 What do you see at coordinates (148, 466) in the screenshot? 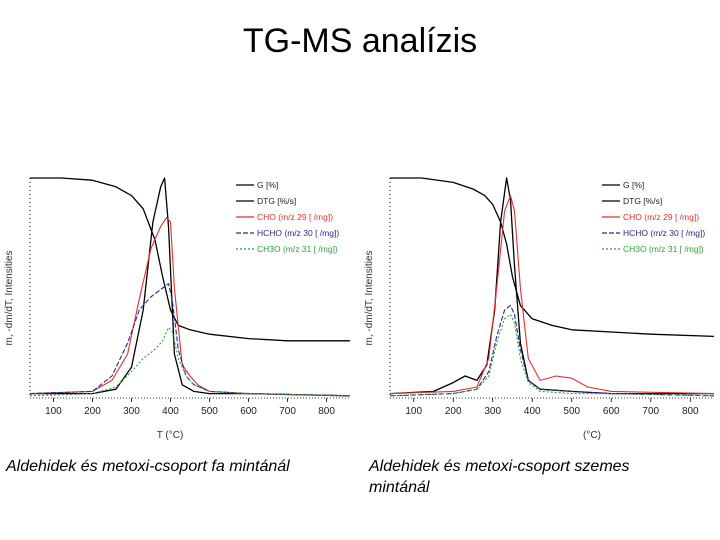
I see `caption-fa: Aldehidek és metoxi-csoport fa mintánál` at bounding box center [148, 466].